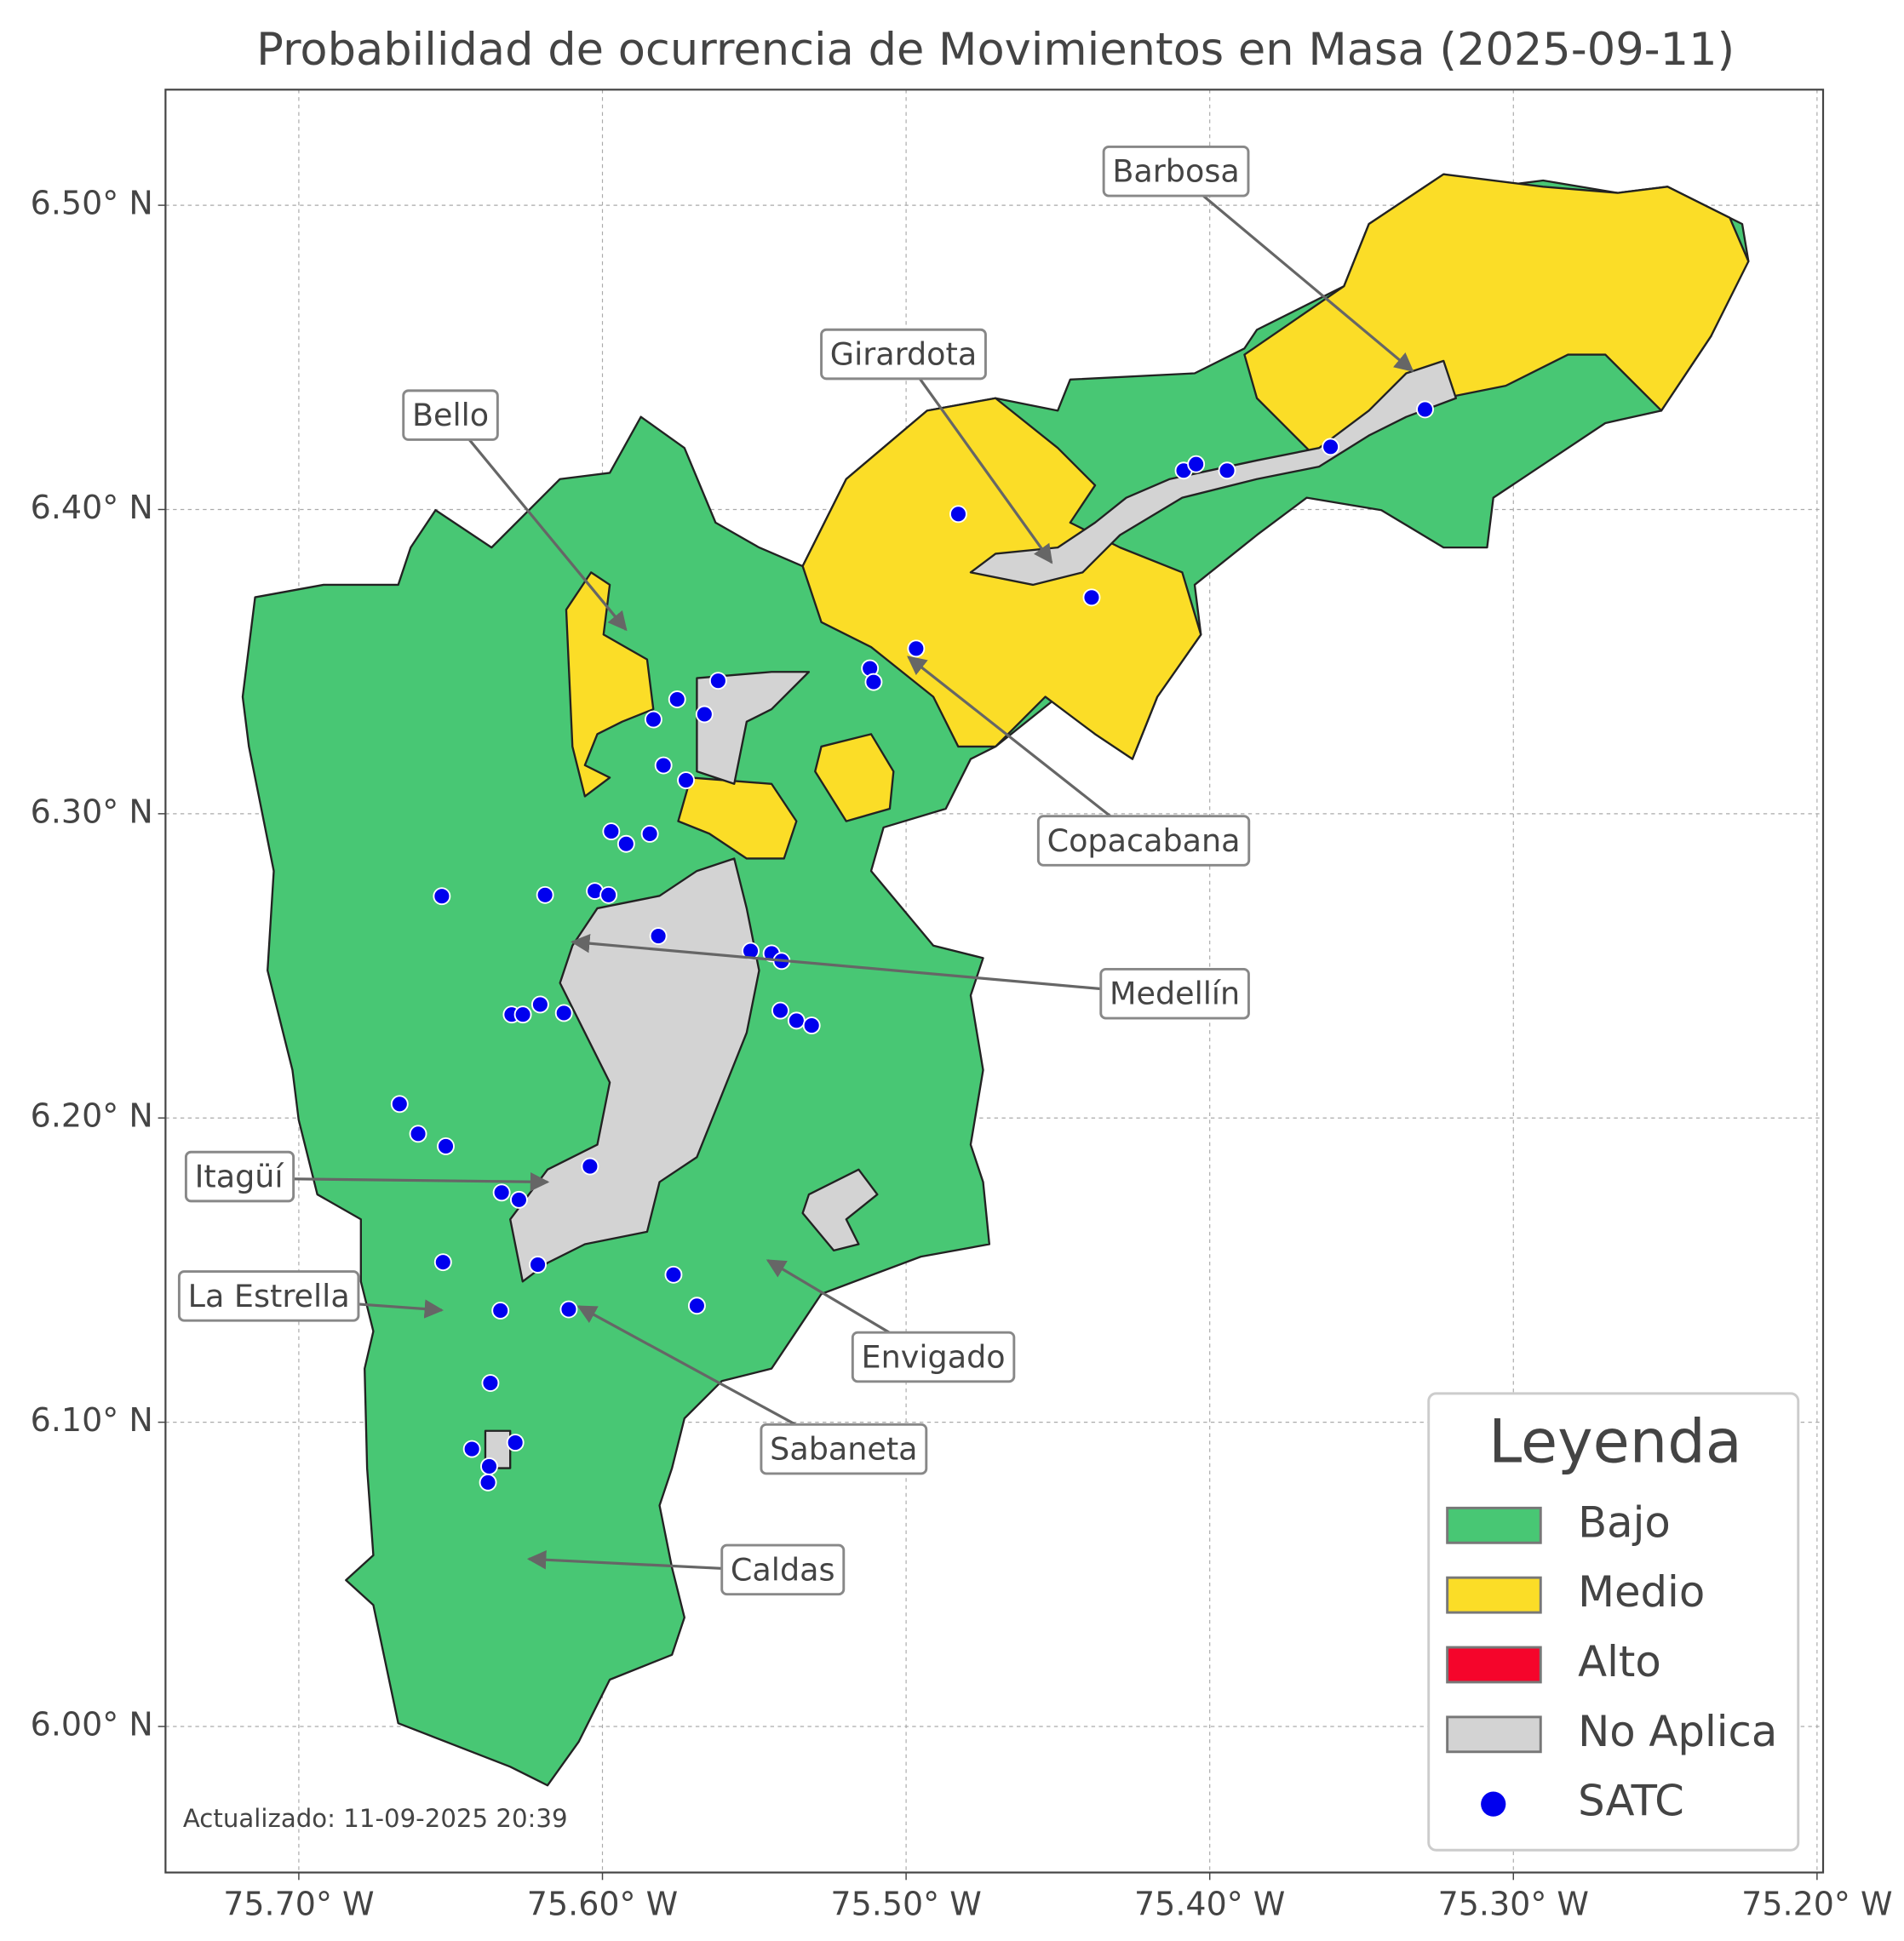 This screenshot has height=1941, width=1904. What do you see at coordinates (375, 1818) in the screenshot?
I see `footer-note: Actualizado: 11-09-2025 20:39` at bounding box center [375, 1818].